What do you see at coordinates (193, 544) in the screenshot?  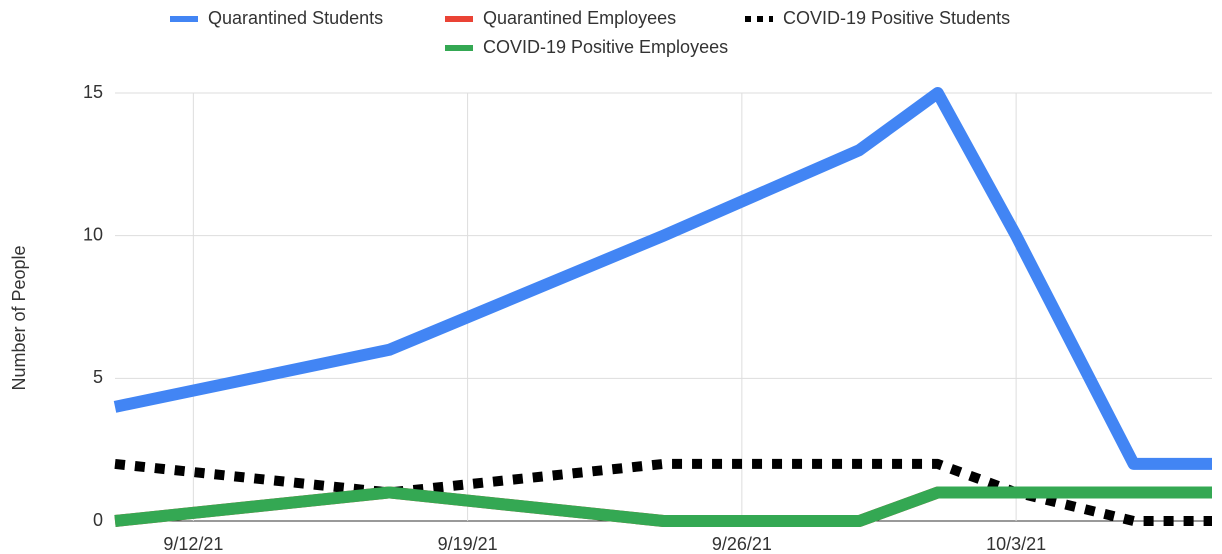 I see `x-tick-label: 9/12/21` at bounding box center [193, 544].